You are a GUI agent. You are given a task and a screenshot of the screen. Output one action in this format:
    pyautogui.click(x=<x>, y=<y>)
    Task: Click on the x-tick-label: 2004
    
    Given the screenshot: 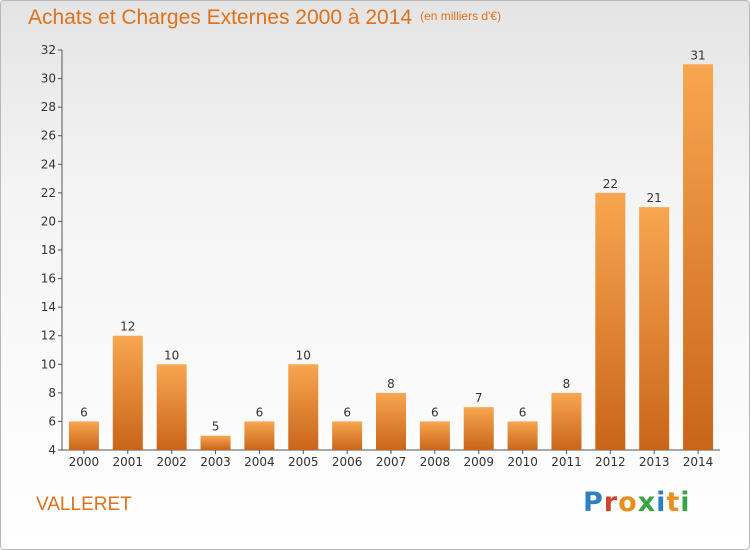 What is the action you would take?
    pyautogui.click(x=259, y=462)
    